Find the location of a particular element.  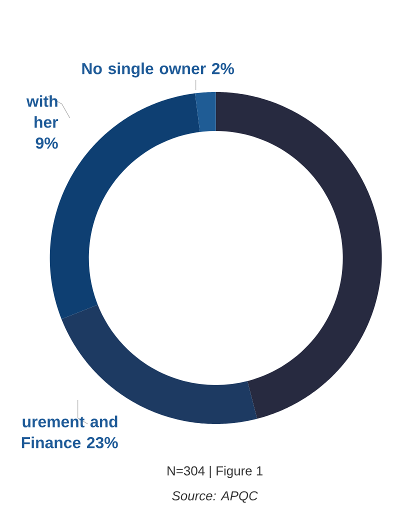

slice-label: No single owner 2% is located at coordinates (158, 70).